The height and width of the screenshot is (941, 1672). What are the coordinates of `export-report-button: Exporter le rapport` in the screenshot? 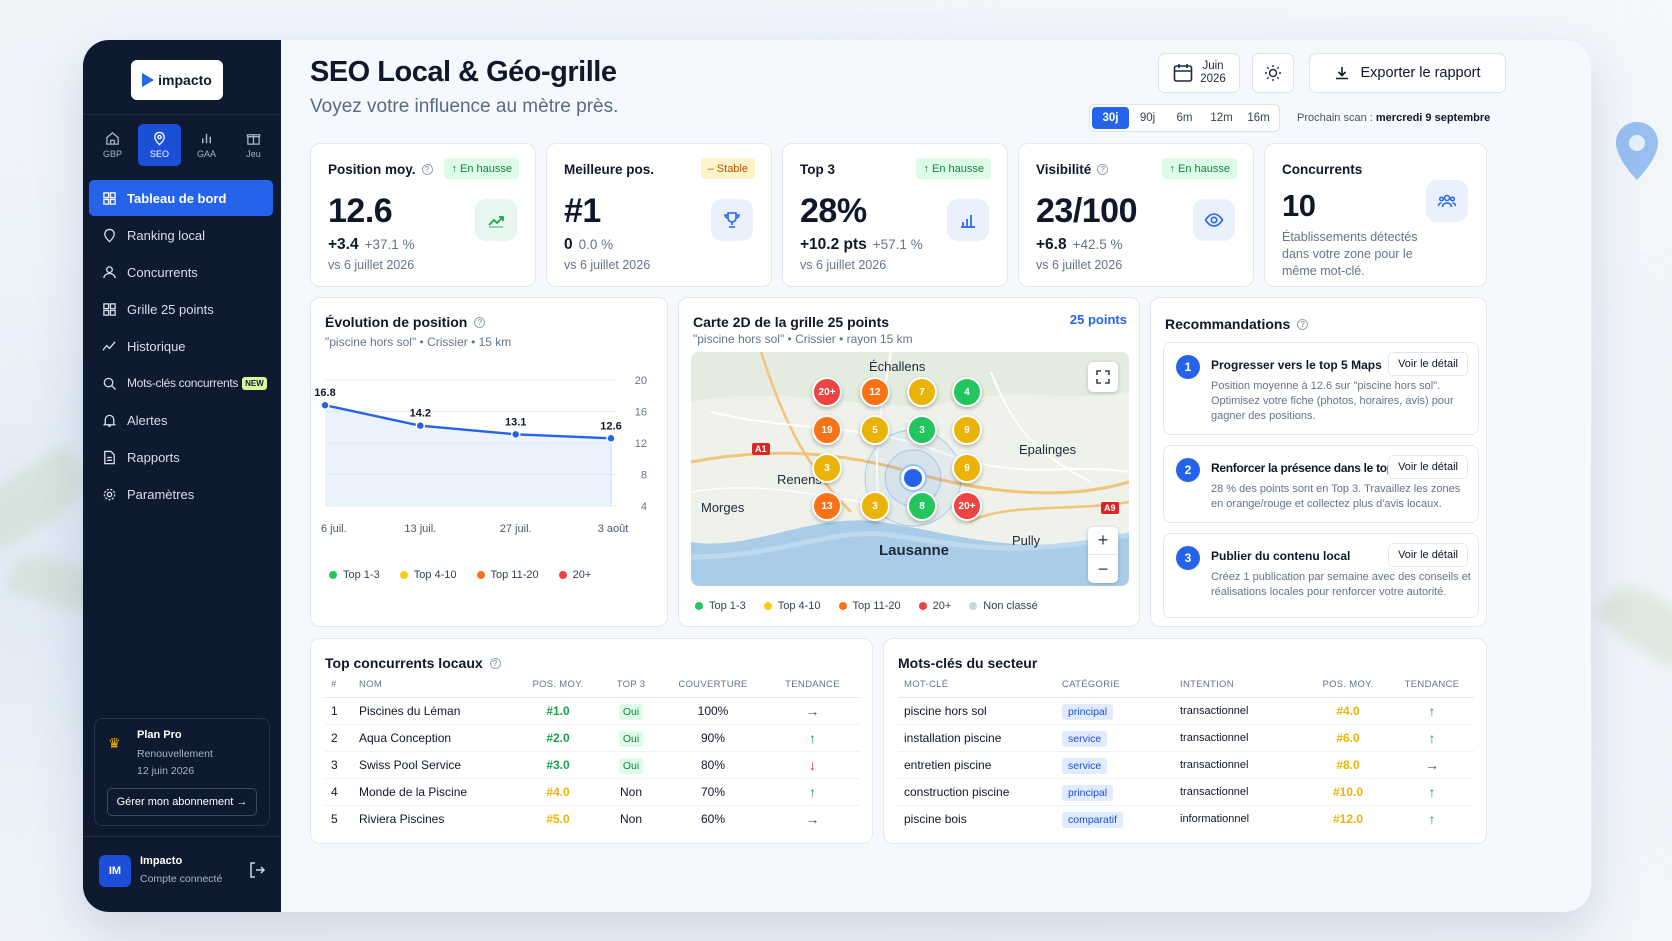 It's located at (1407, 73).